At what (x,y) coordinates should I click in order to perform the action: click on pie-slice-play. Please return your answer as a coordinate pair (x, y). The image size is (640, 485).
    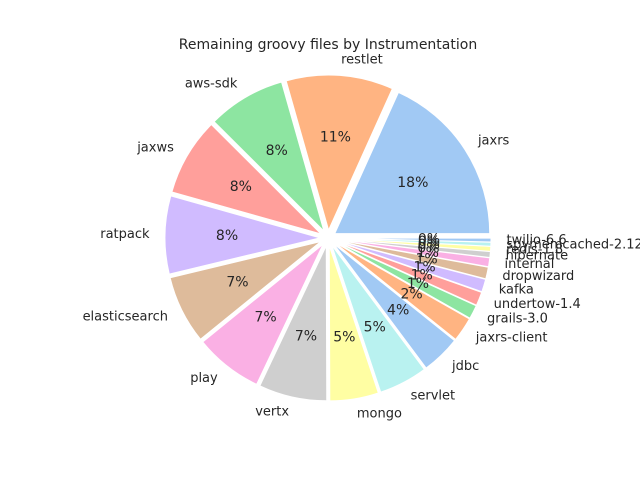
    Looking at the image, I should click on (263, 314).